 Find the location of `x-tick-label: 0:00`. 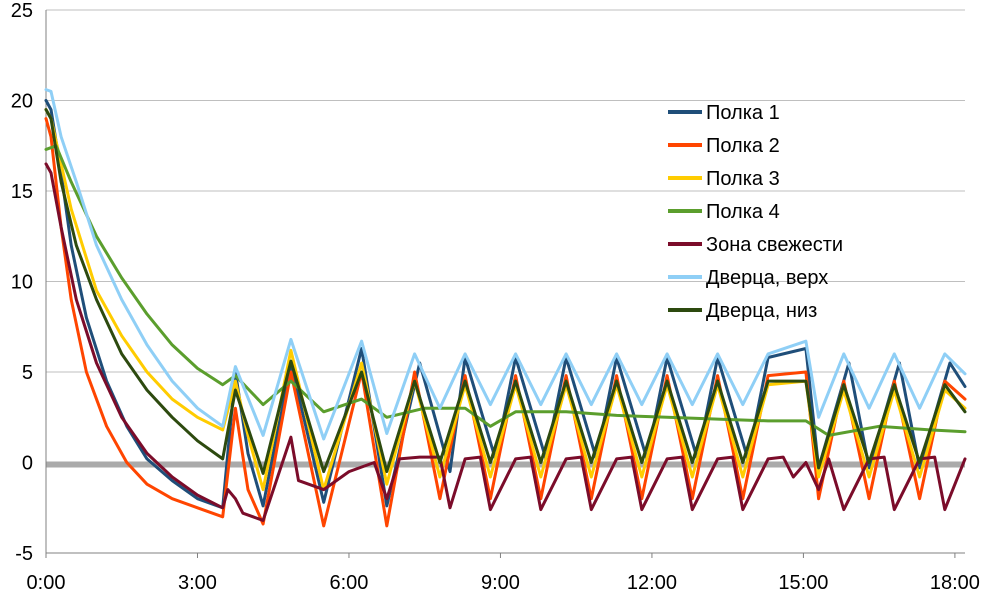

x-tick-label: 0:00 is located at coordinates (46, 583).